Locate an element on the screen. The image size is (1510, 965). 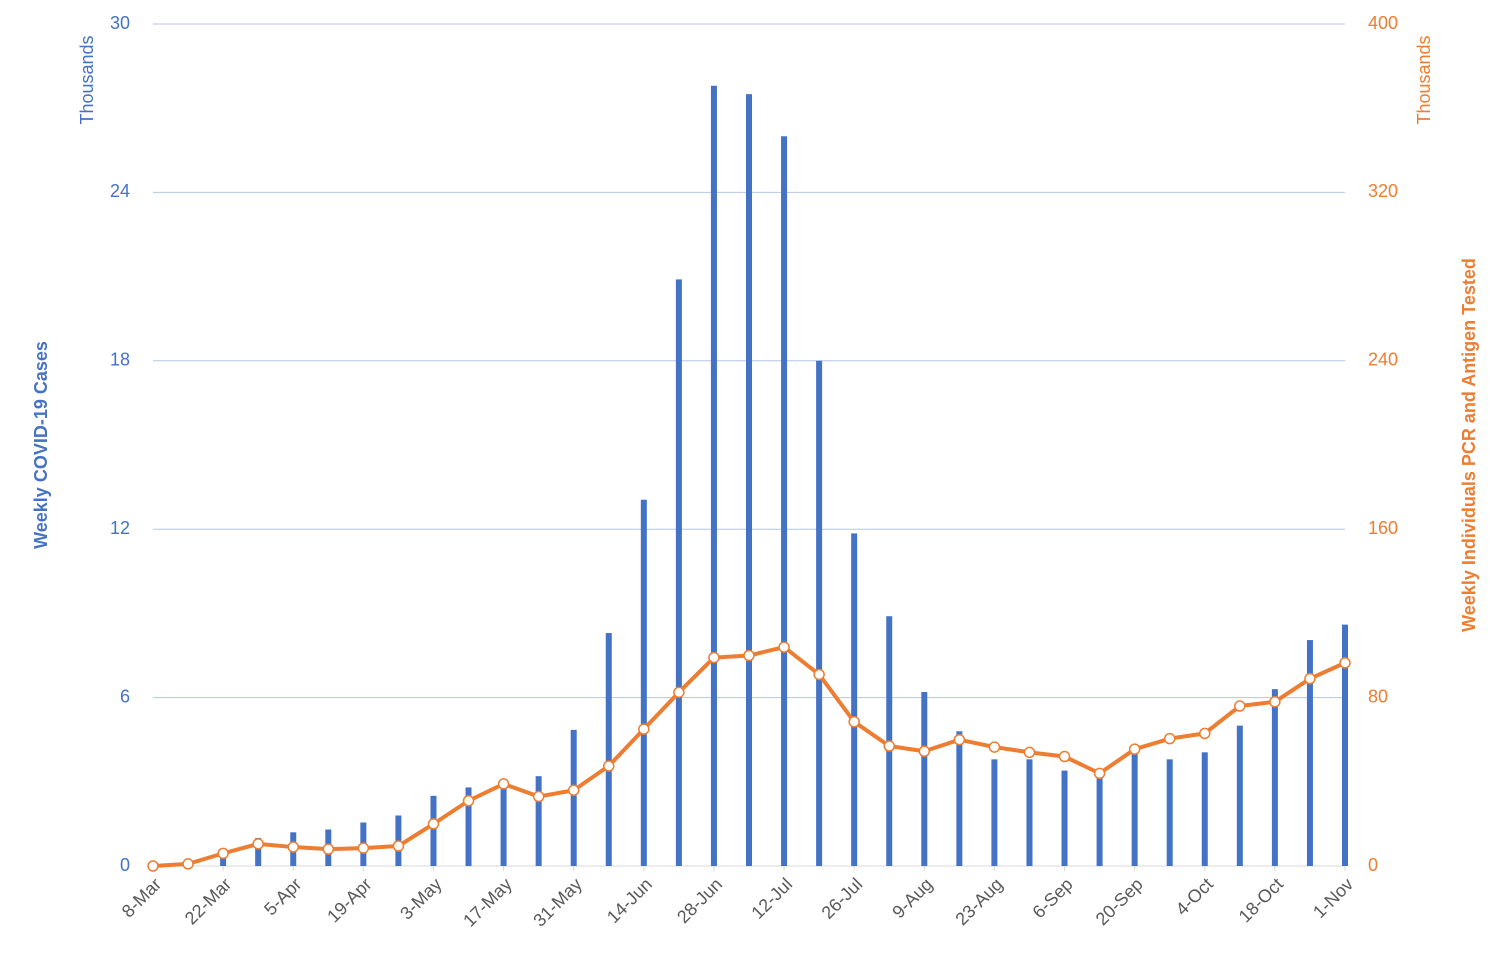
x-tick-label: 3-May is located at coordinates (421, 899).